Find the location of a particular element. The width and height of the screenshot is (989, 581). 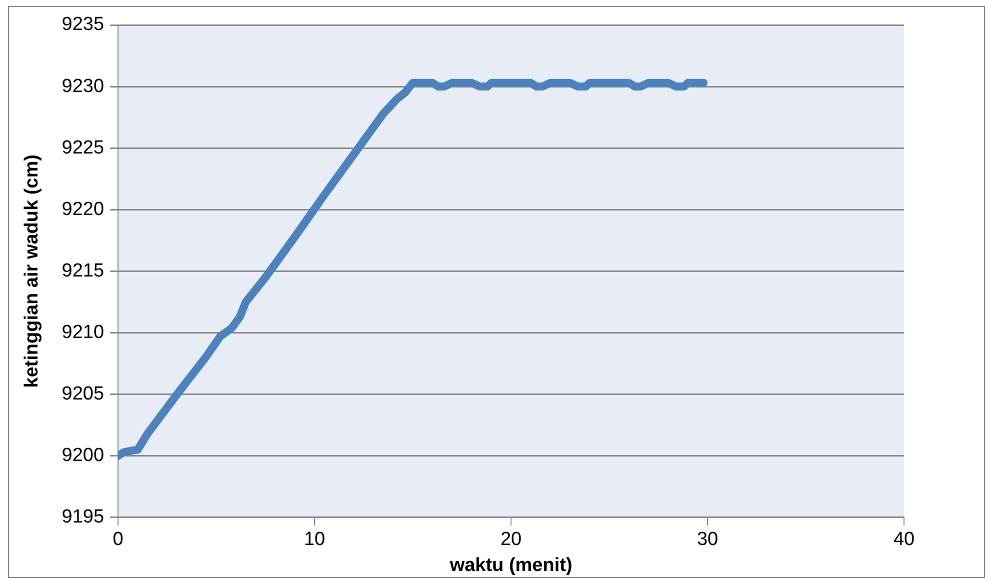

x-axis-title: waktu (menit) is located at coordinates (510, 565).